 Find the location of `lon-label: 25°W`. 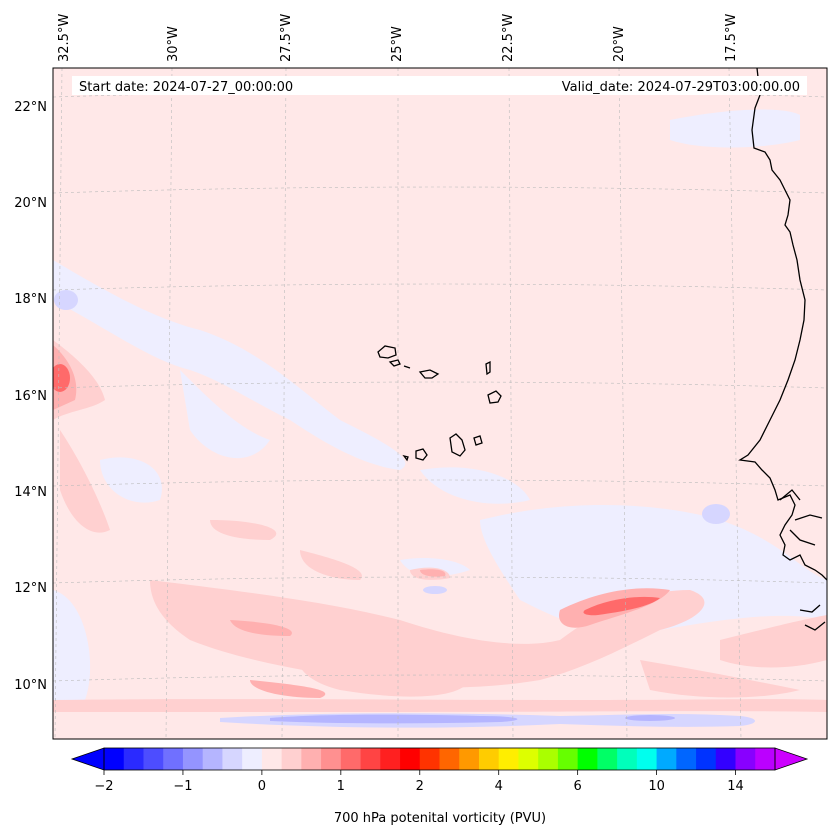

lon-label: 25°W is located at coordinates (397, 44).